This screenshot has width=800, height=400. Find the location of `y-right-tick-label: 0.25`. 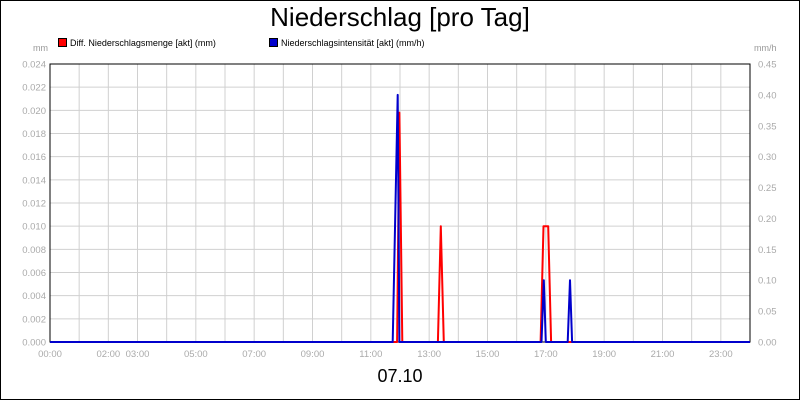

y-right-tick-label: 0.25 is located at coordinates (767, 188).